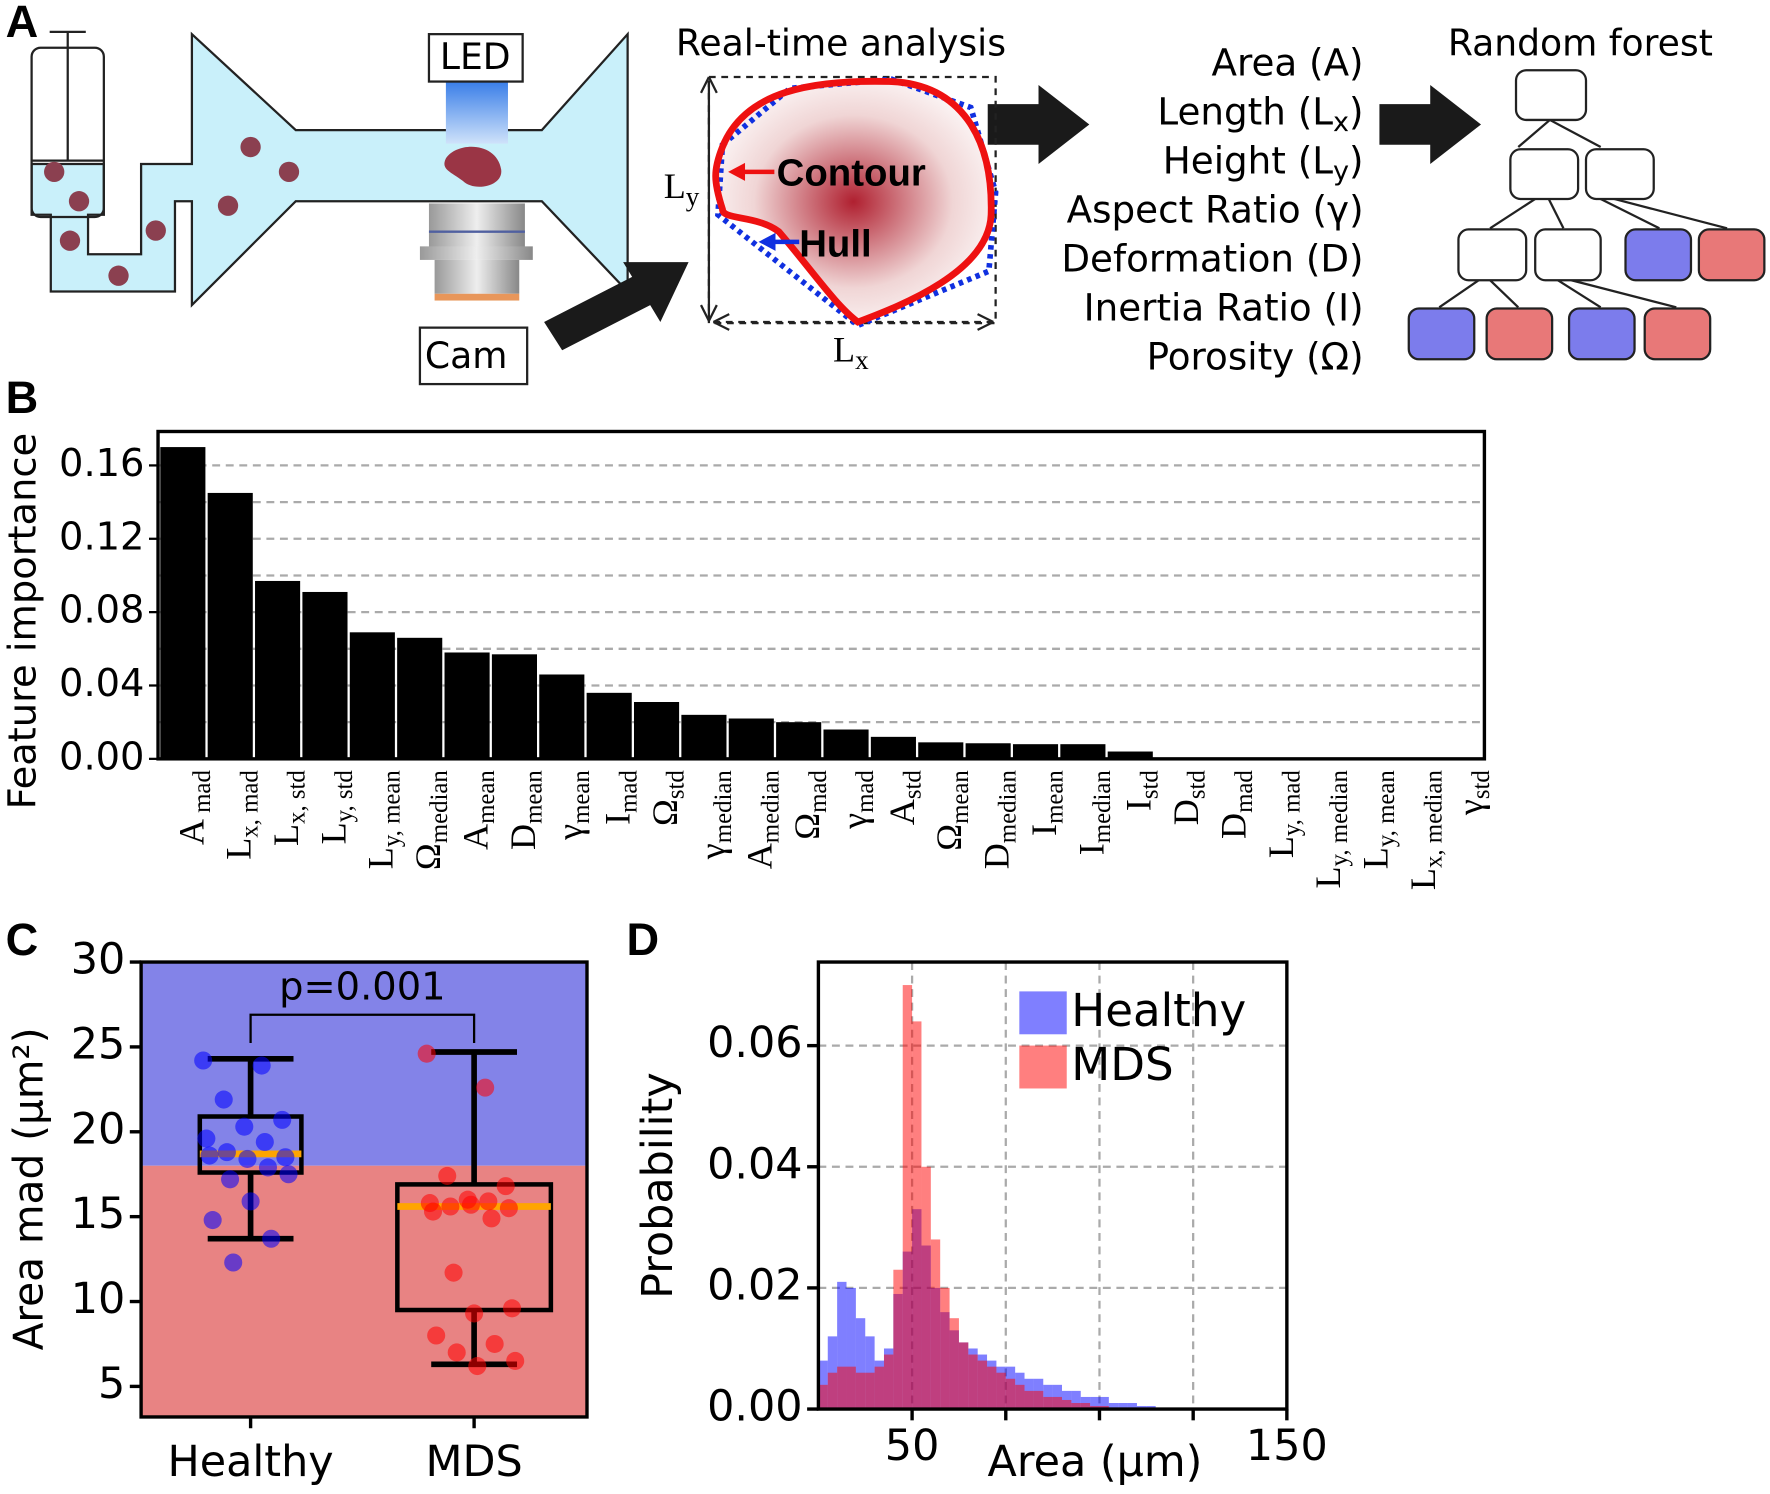  I want to click on feature-label-sub: x, so click(1341, 122).